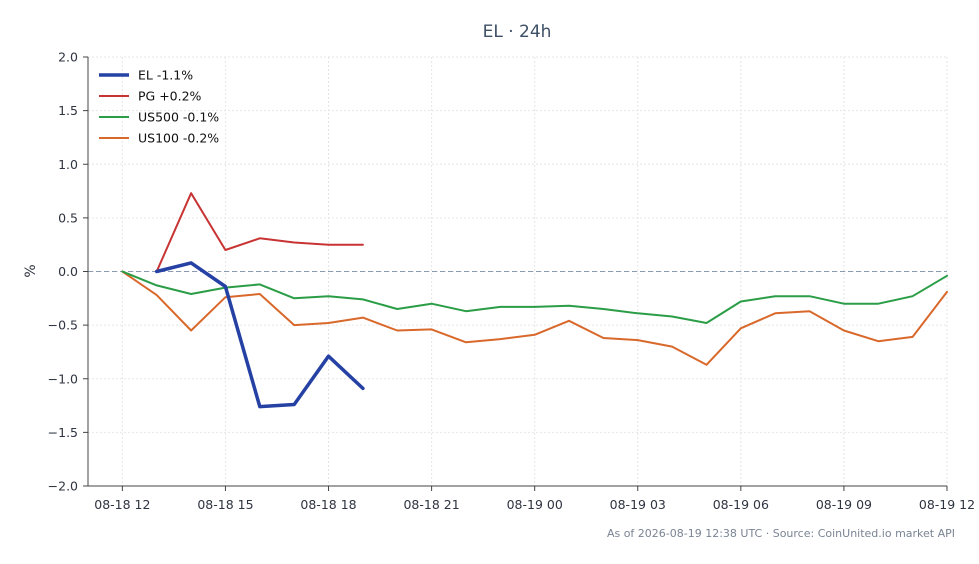  Describe the element at coordinates (947, 504) in the screenshot. I see `x-tick-label: 08-19 12` at that location.